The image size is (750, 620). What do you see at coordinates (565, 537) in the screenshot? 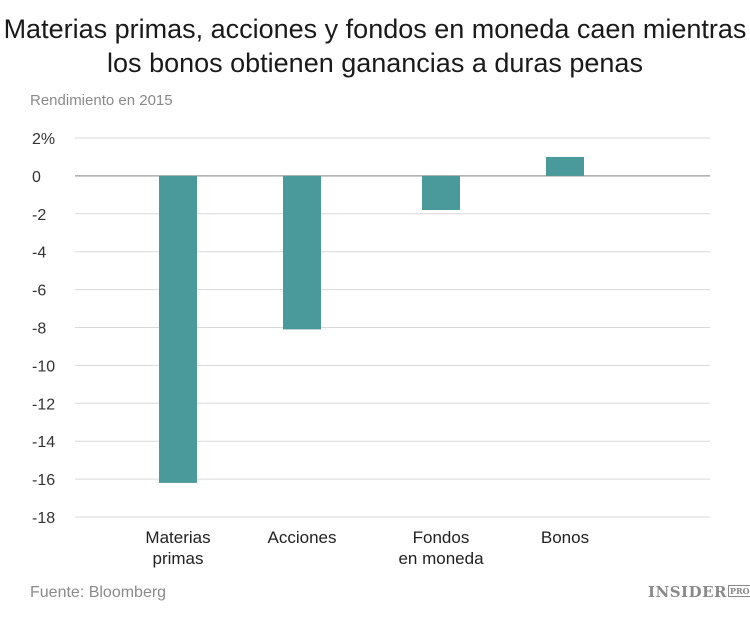
I see `x-category-label: Bonos` at bounding box center [565, 537].